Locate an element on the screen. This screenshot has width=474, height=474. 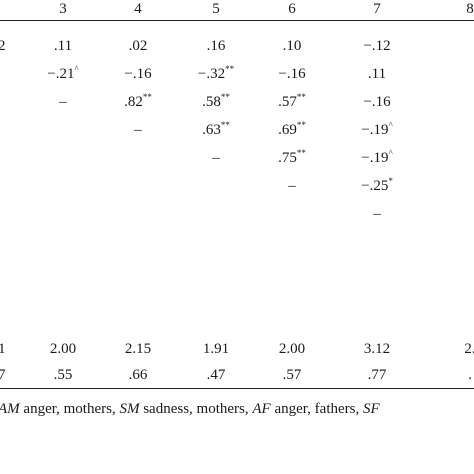
table-cell-significance: * is located at coordinates (390, 181).